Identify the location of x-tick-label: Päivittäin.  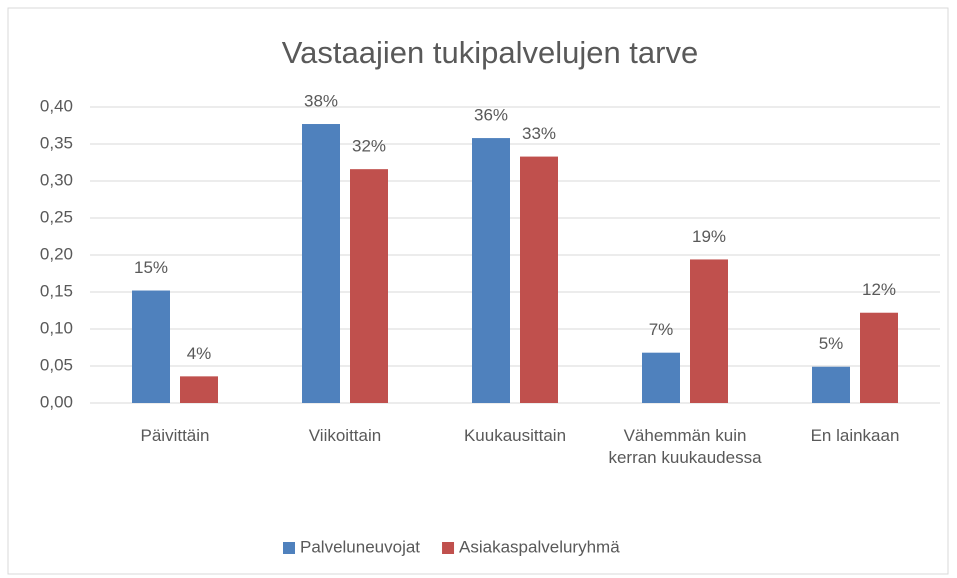
(175, 435).